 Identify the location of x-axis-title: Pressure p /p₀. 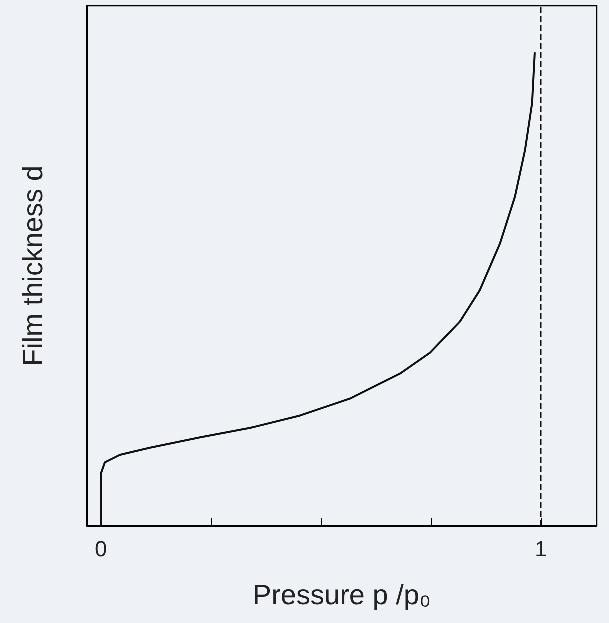
(342, 595).